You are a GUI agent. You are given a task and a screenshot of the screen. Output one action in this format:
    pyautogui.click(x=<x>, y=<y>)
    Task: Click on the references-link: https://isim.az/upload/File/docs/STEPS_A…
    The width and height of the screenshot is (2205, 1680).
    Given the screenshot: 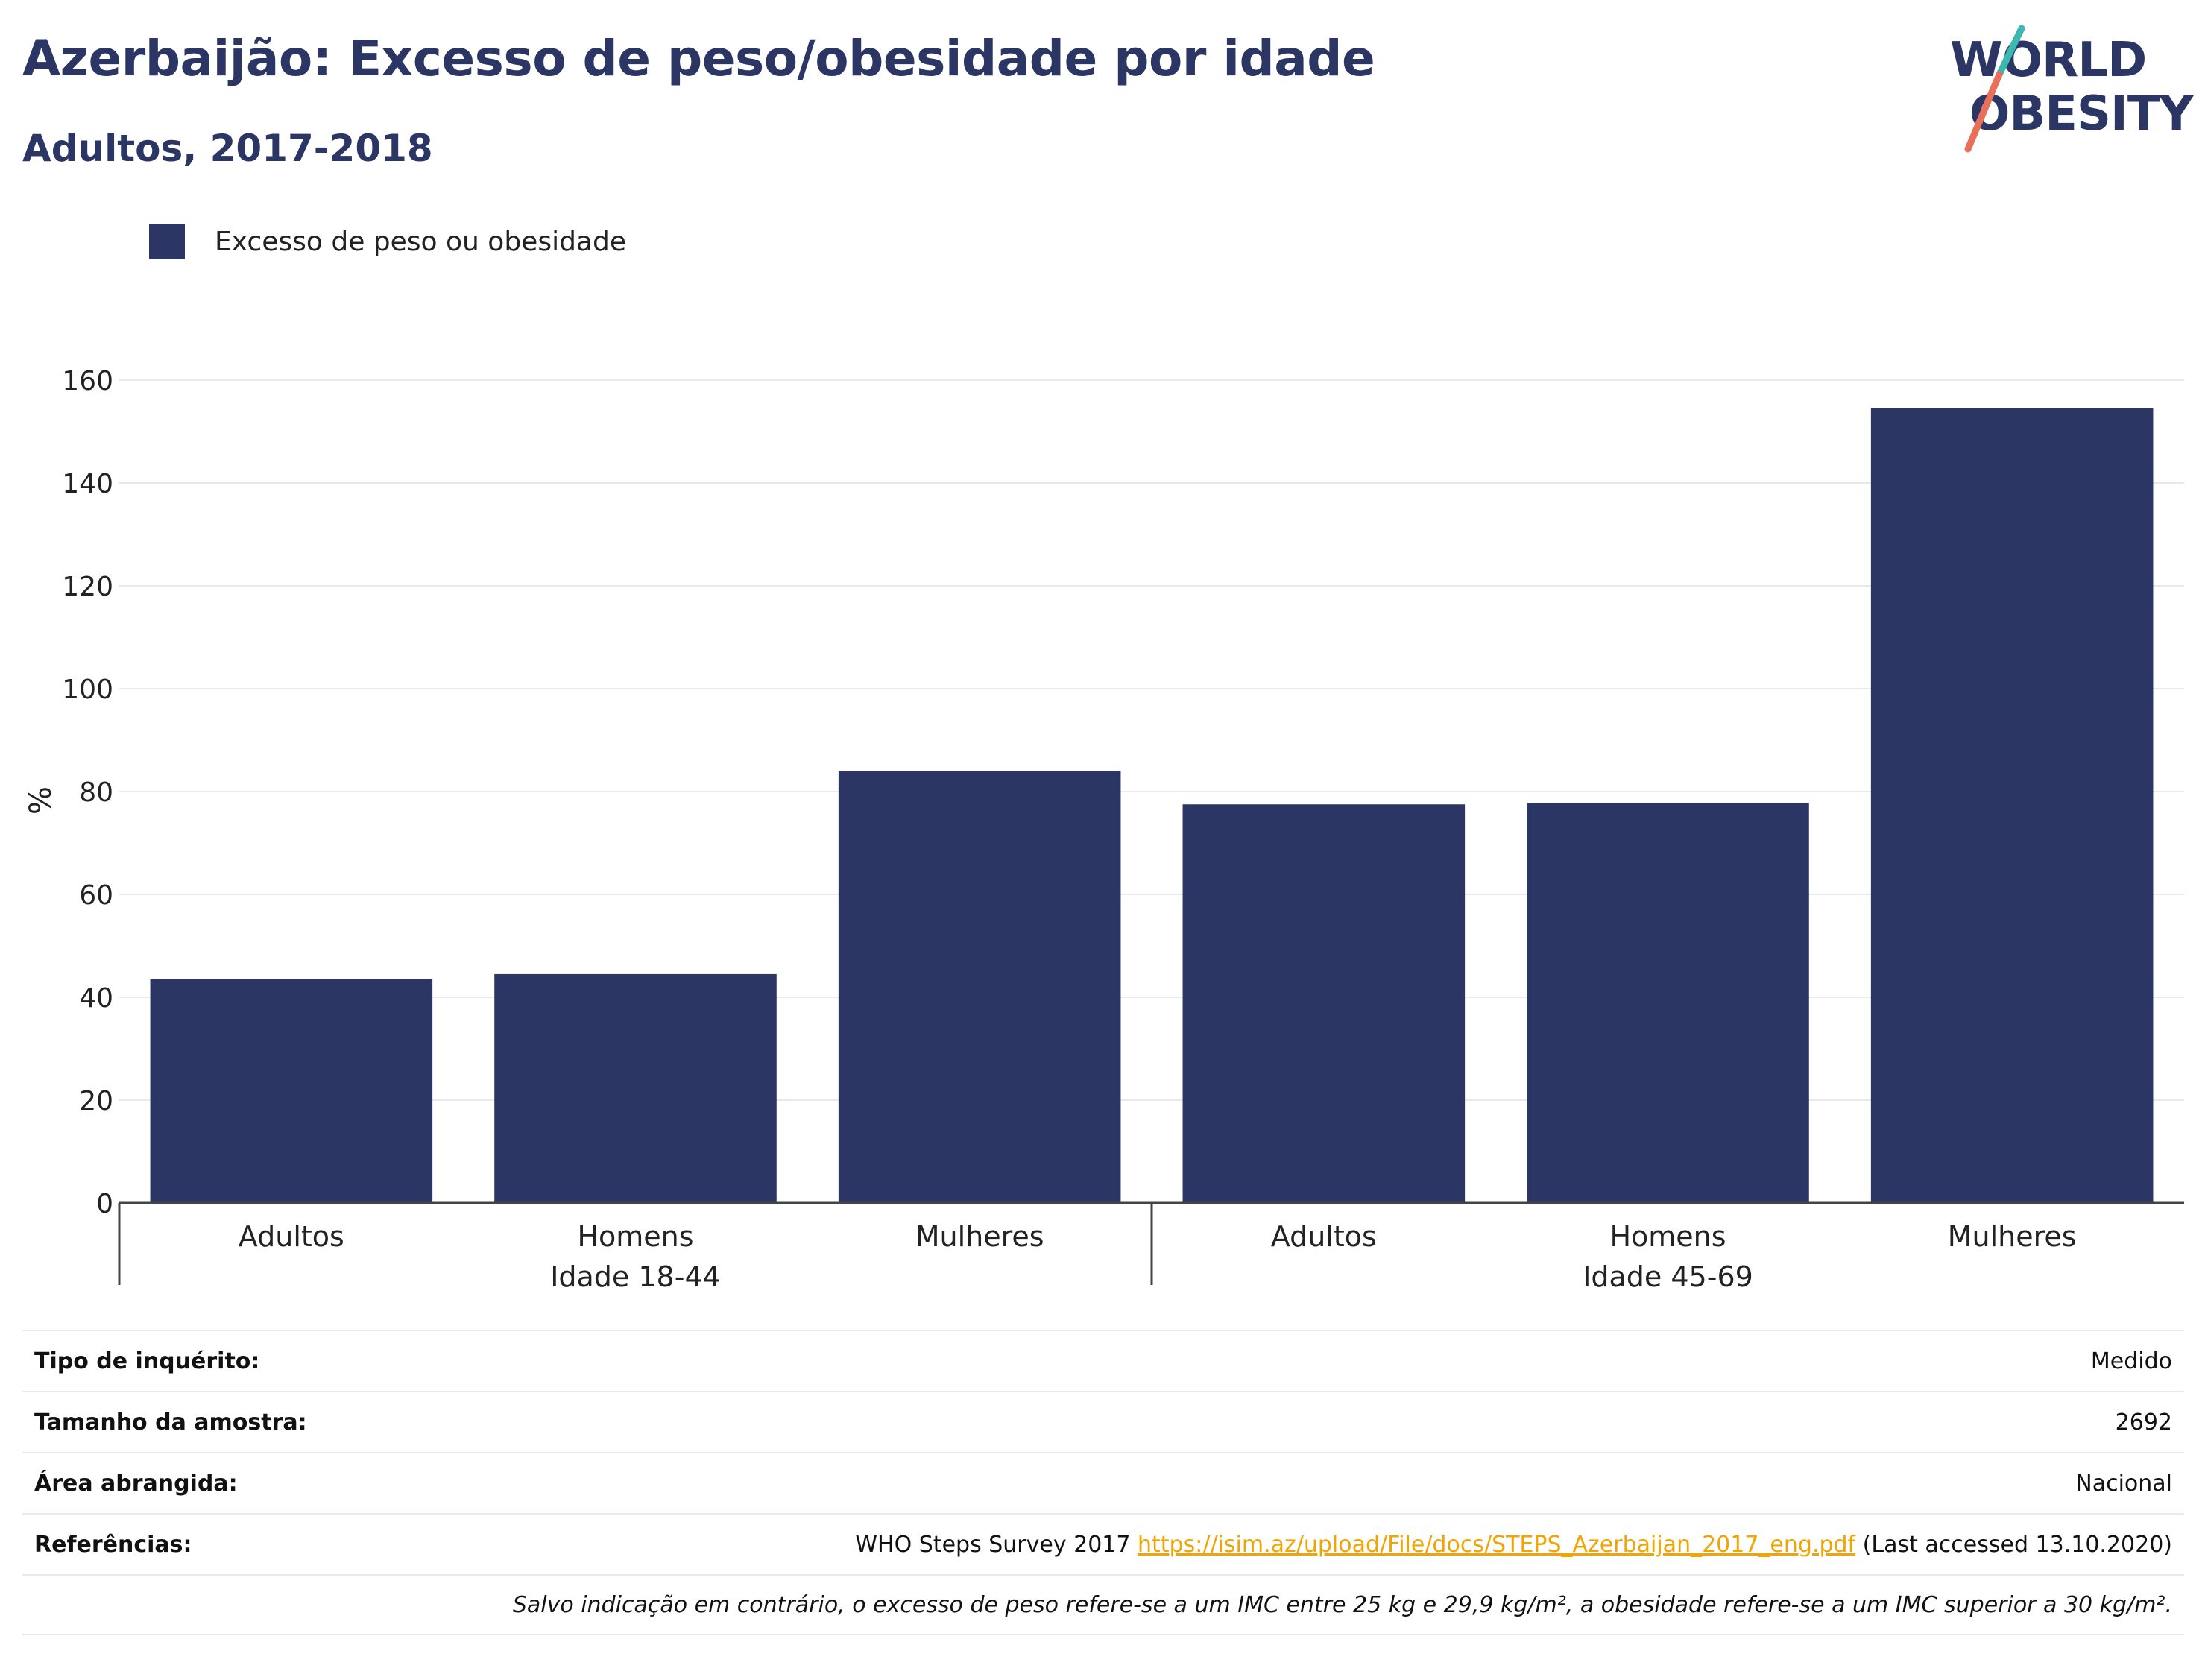 What is the action you would take?
    pyautogui.click(x=1497, y=1544)
    